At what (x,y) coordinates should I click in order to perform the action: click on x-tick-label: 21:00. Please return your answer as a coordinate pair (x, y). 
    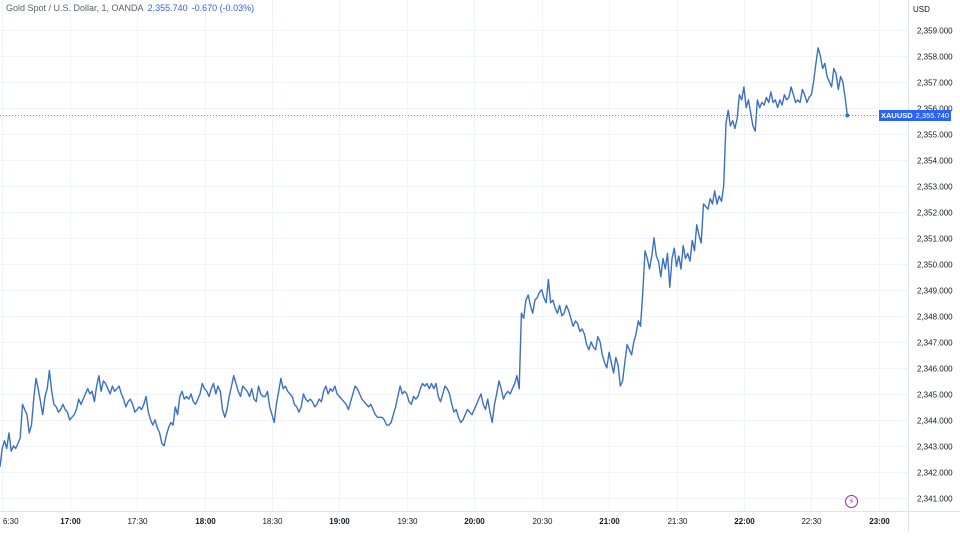
    Looking at the image, I should click on (609, 521).